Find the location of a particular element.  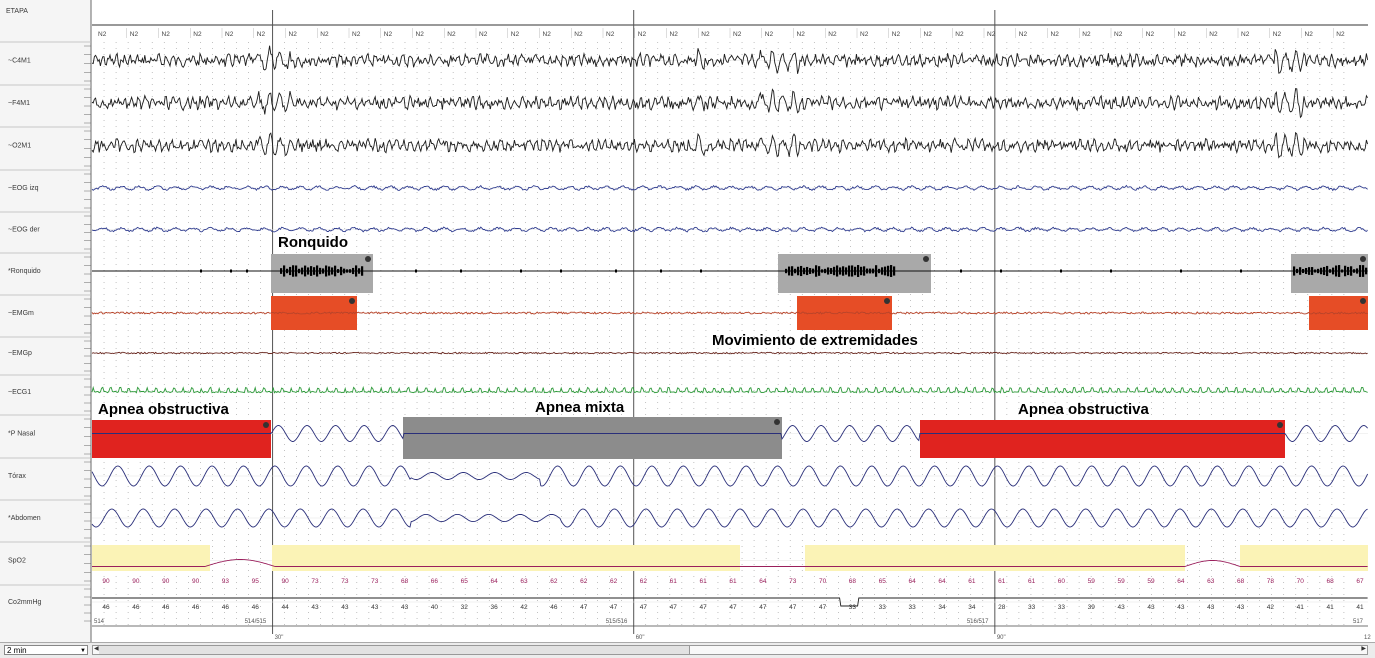

channel-label: Tórax is located at coordinates (17, 476).